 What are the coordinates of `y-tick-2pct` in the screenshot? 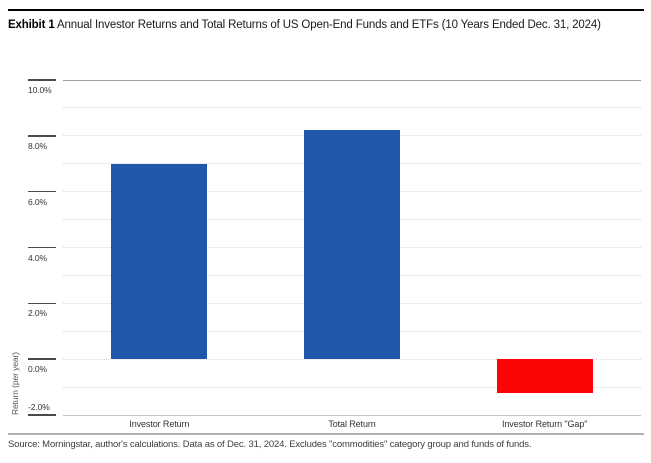 It's located at (42, 303).